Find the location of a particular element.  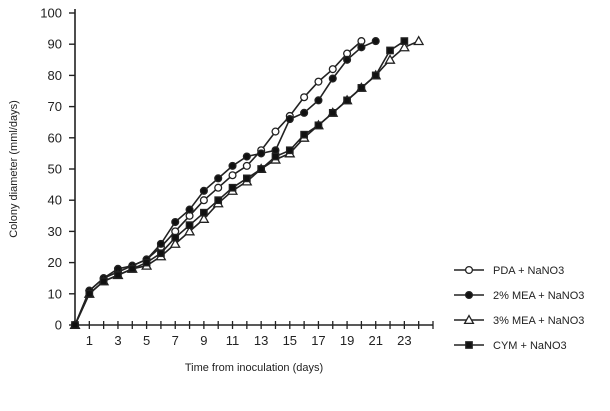

legend-item: CYM + NaNO3 is located at coordinates (510, 346).